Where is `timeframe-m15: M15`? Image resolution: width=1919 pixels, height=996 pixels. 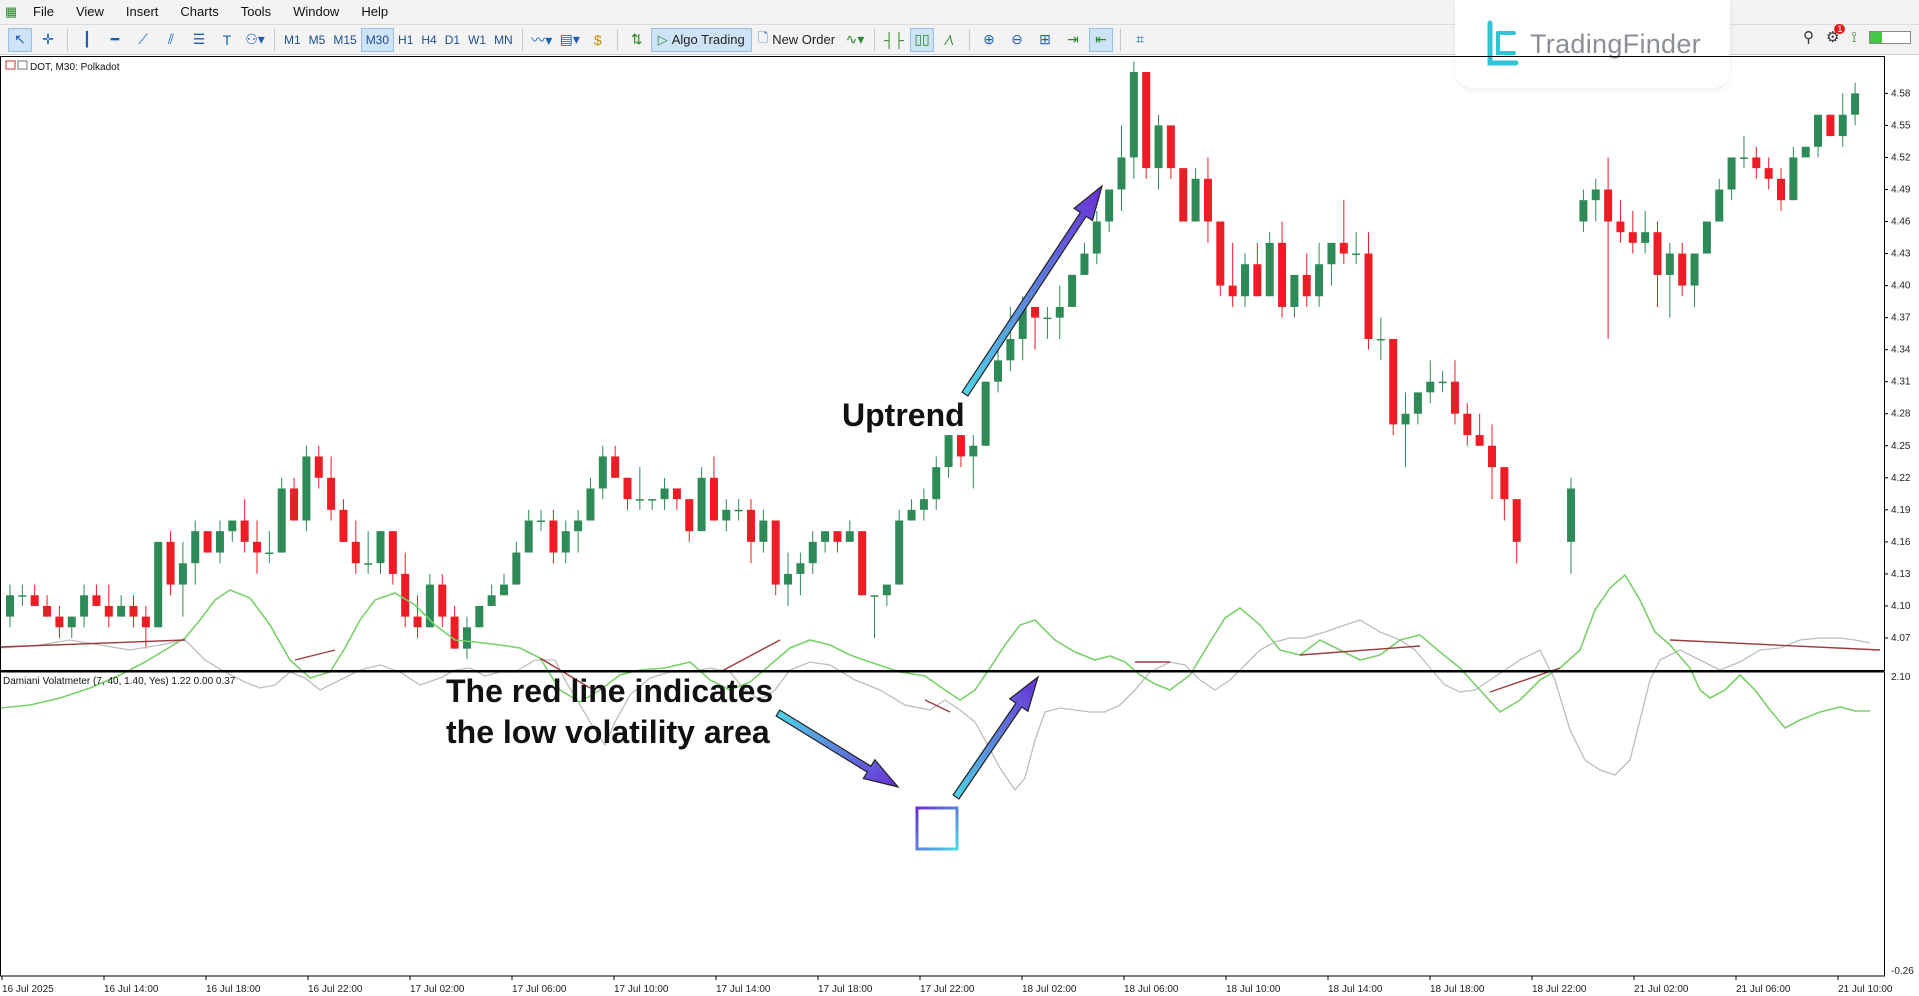 timeframe-m15: M15 is located at coordinates (345, 39).